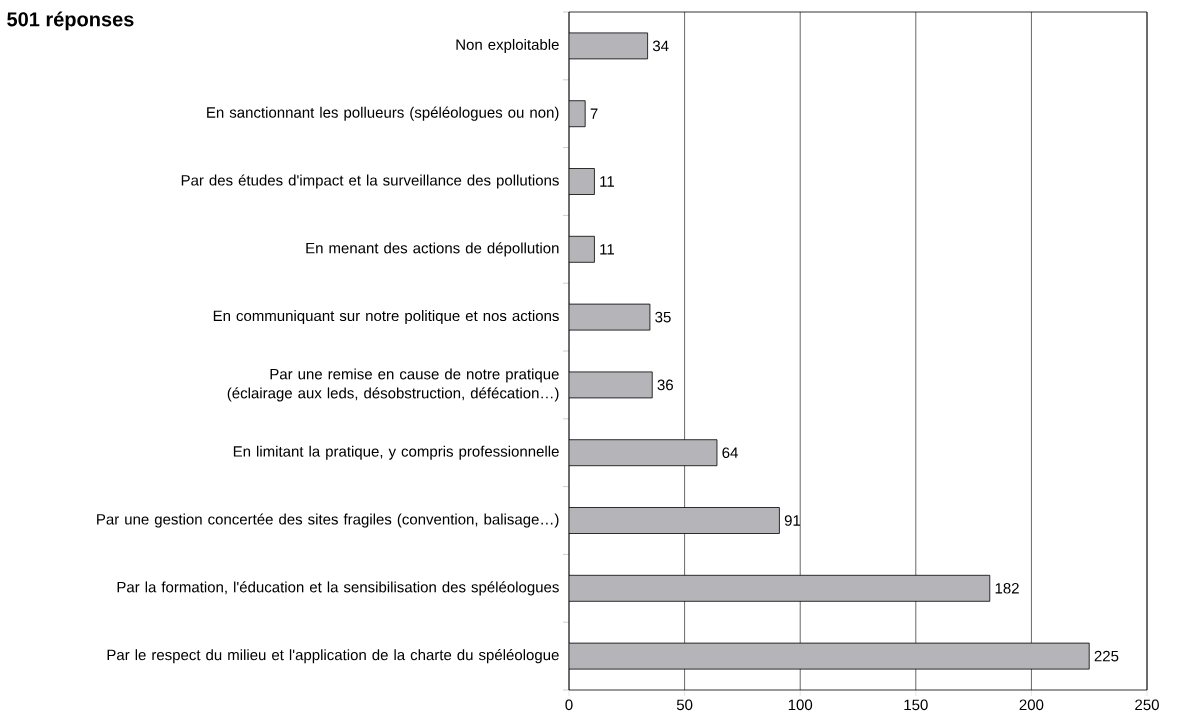  I want to click on data-label: 34, so click(660, 46).